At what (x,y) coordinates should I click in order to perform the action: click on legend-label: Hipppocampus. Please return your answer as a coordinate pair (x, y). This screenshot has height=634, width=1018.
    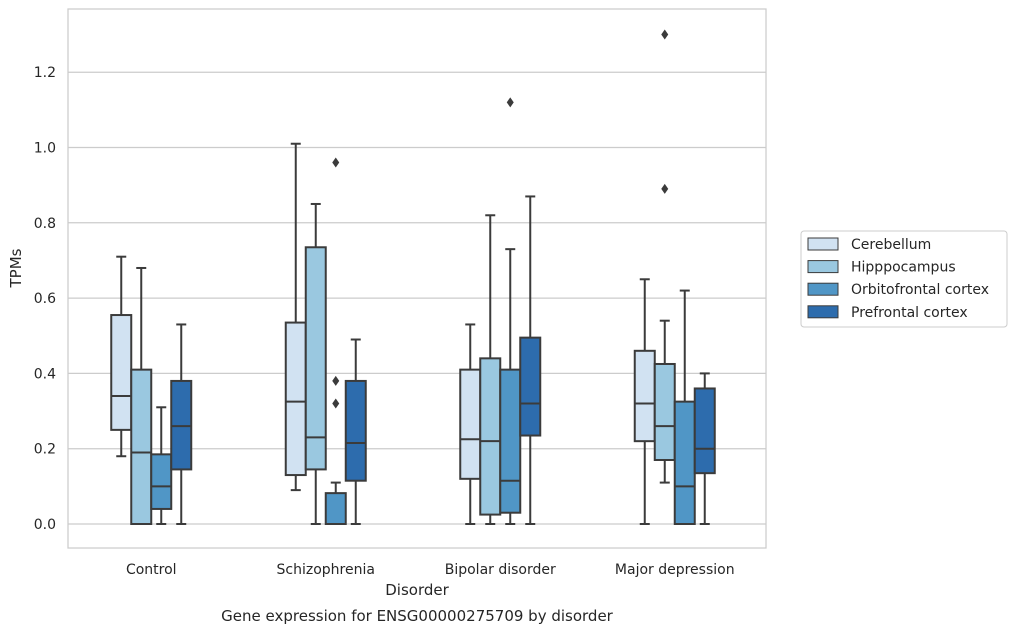
    Looking at the image, I should click on (903, 268).